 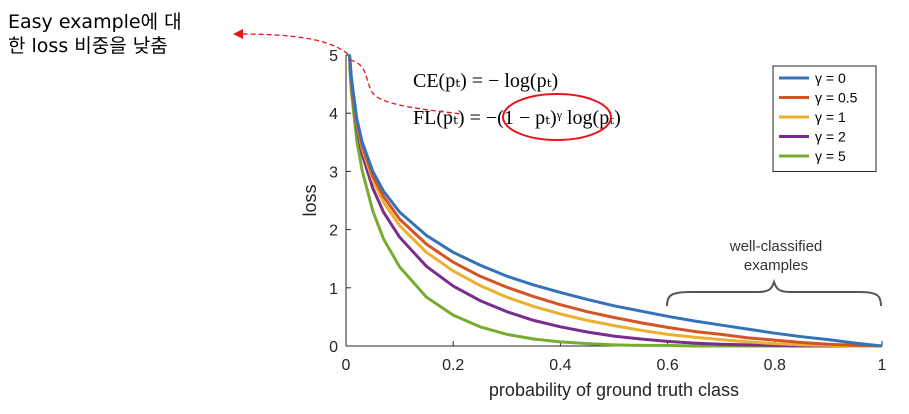 I want to click on annotation-line-2: 한 loss 비중을 낮춤, so click(x=88, y=46).